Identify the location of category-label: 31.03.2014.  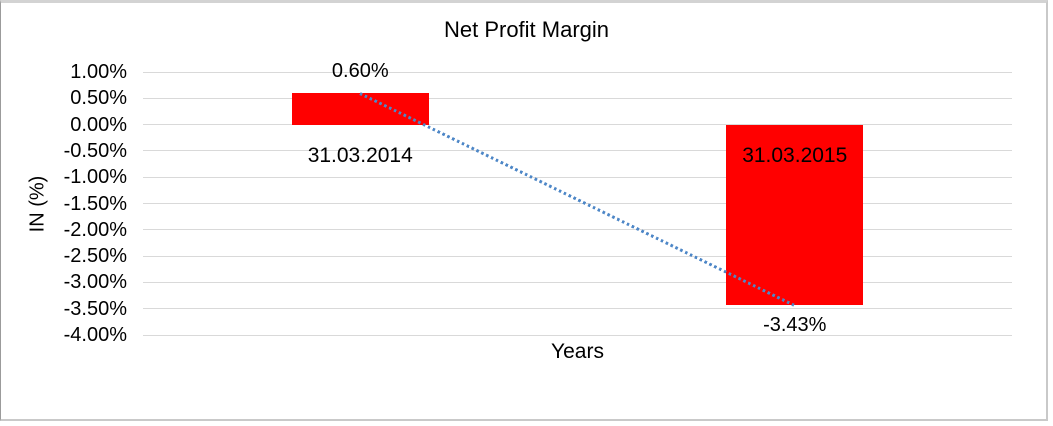
(360, 156).